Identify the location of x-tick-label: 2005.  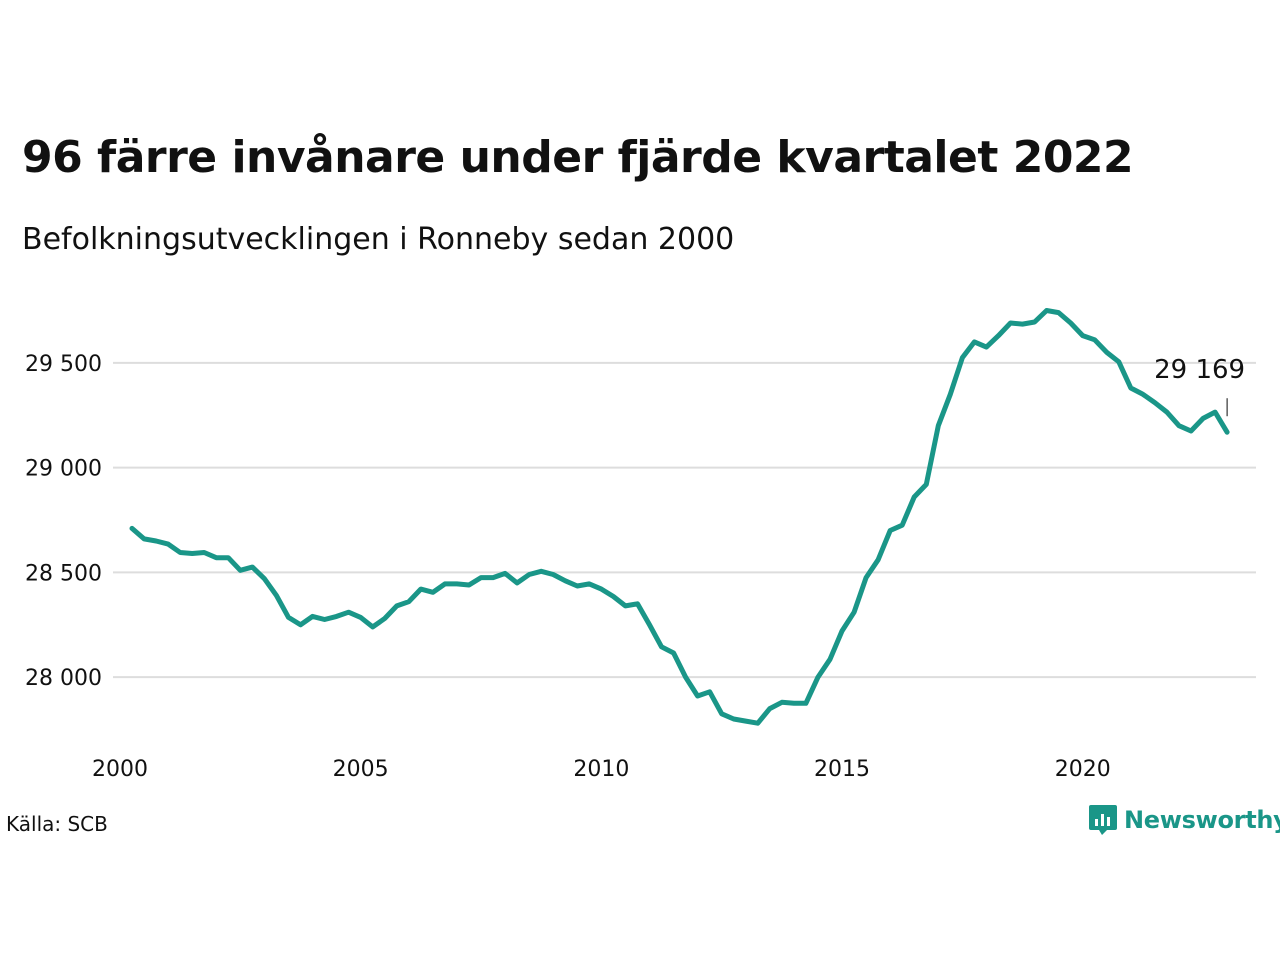
(361, 769).